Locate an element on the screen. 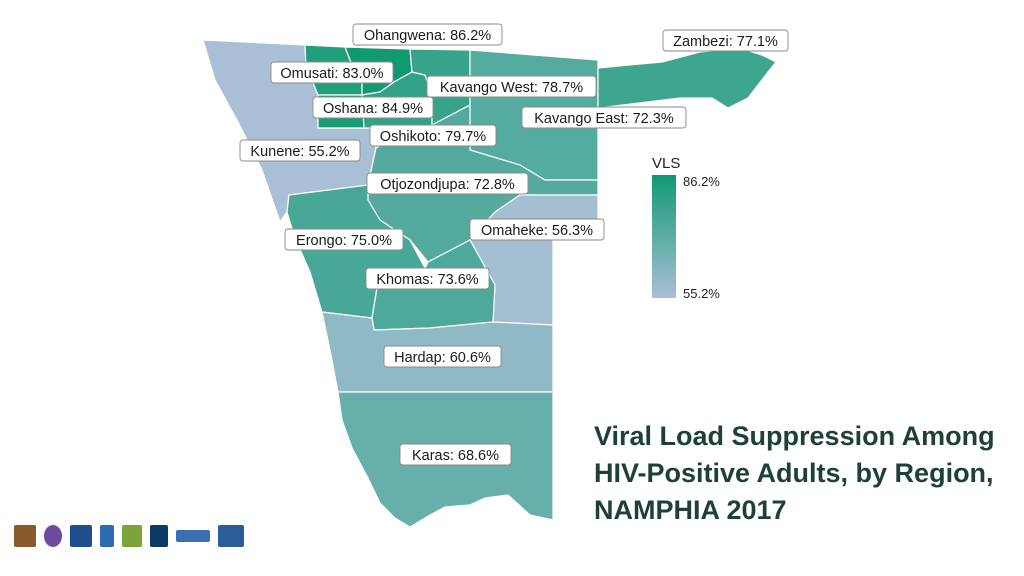 Image resolution: width=1024 pixels, height=576 pixels. legend-title: VLS is located at coordinates (666, 163).